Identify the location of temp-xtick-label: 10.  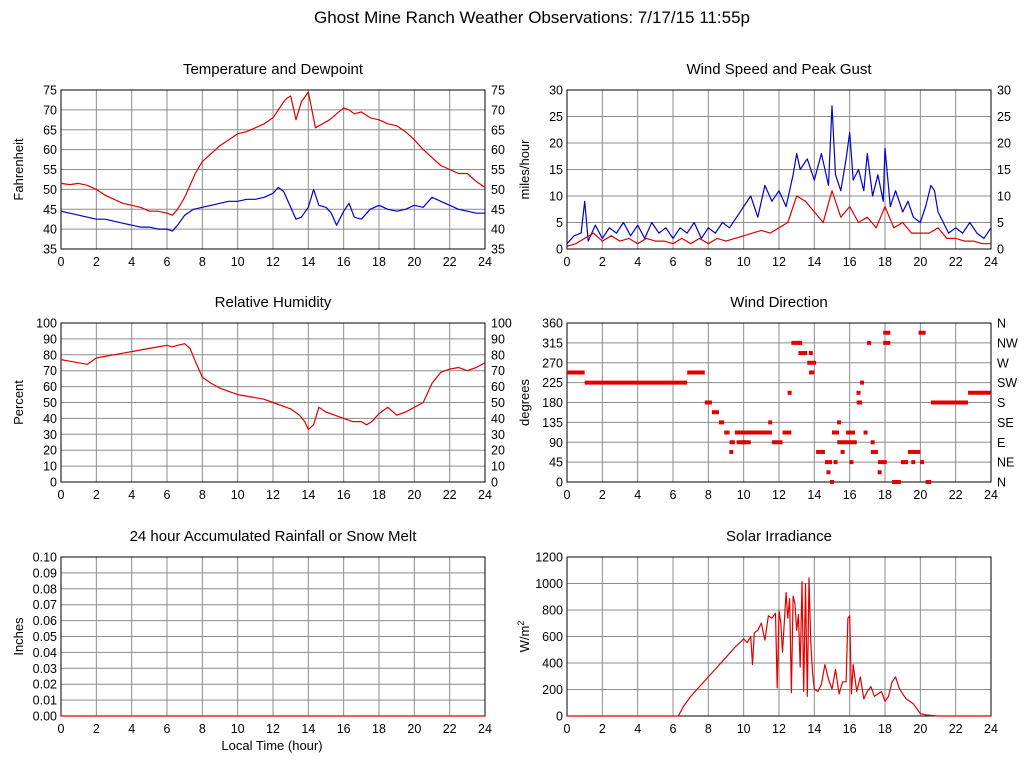
(238, 262).